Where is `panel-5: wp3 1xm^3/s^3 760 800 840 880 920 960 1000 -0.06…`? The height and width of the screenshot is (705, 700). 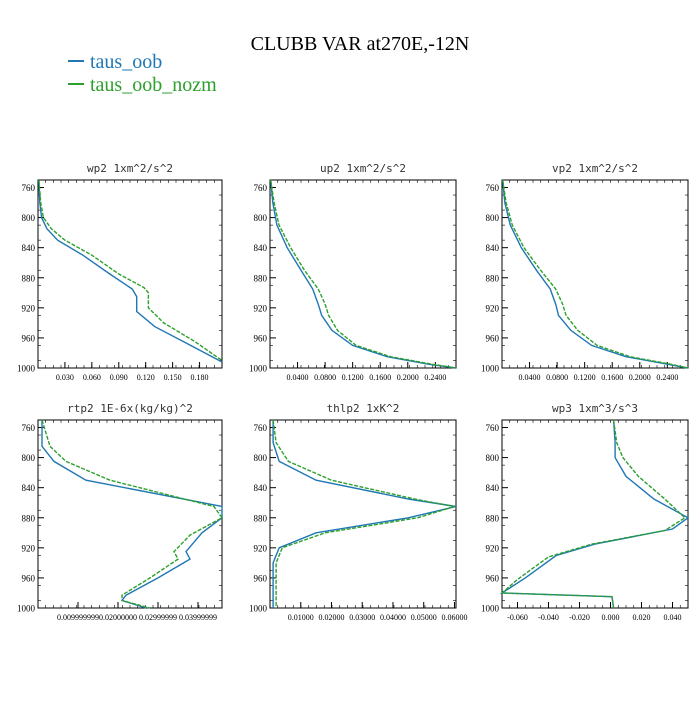
panel-5: wp3 1xm^3/s^3 760 800 840 880 920 960 1000 -0.06… is located at coordinates (585, 512).